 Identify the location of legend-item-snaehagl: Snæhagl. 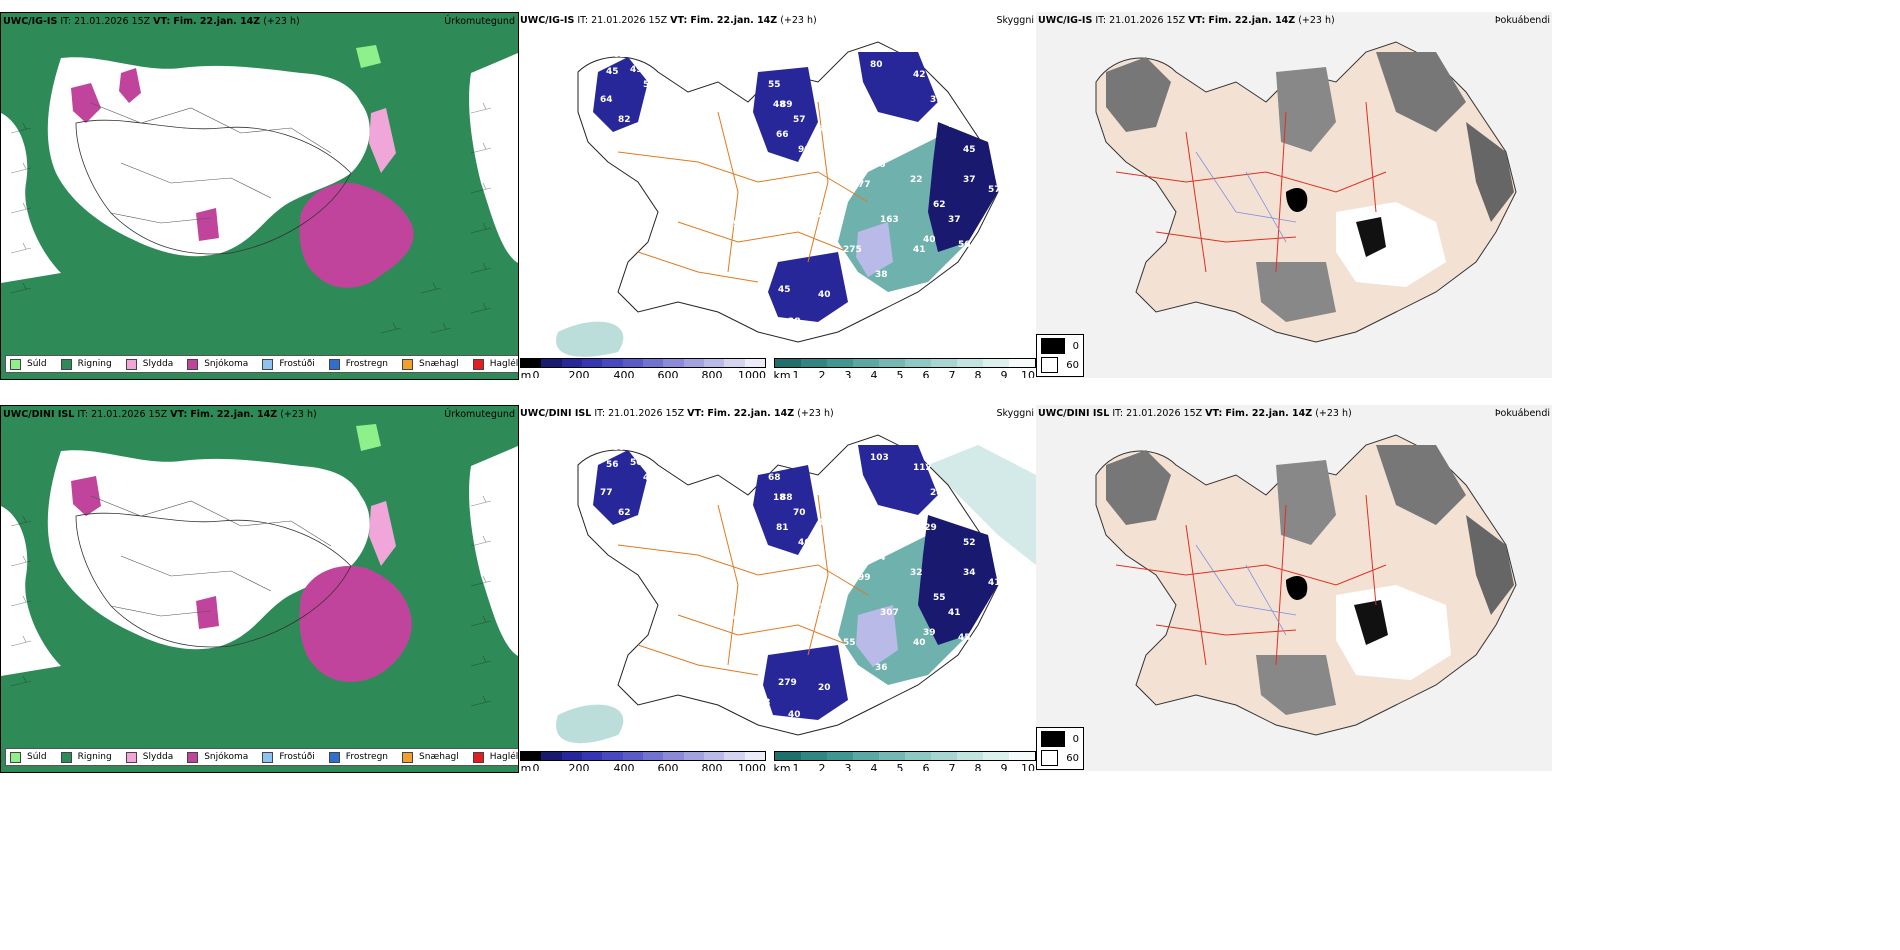
(430, 757).